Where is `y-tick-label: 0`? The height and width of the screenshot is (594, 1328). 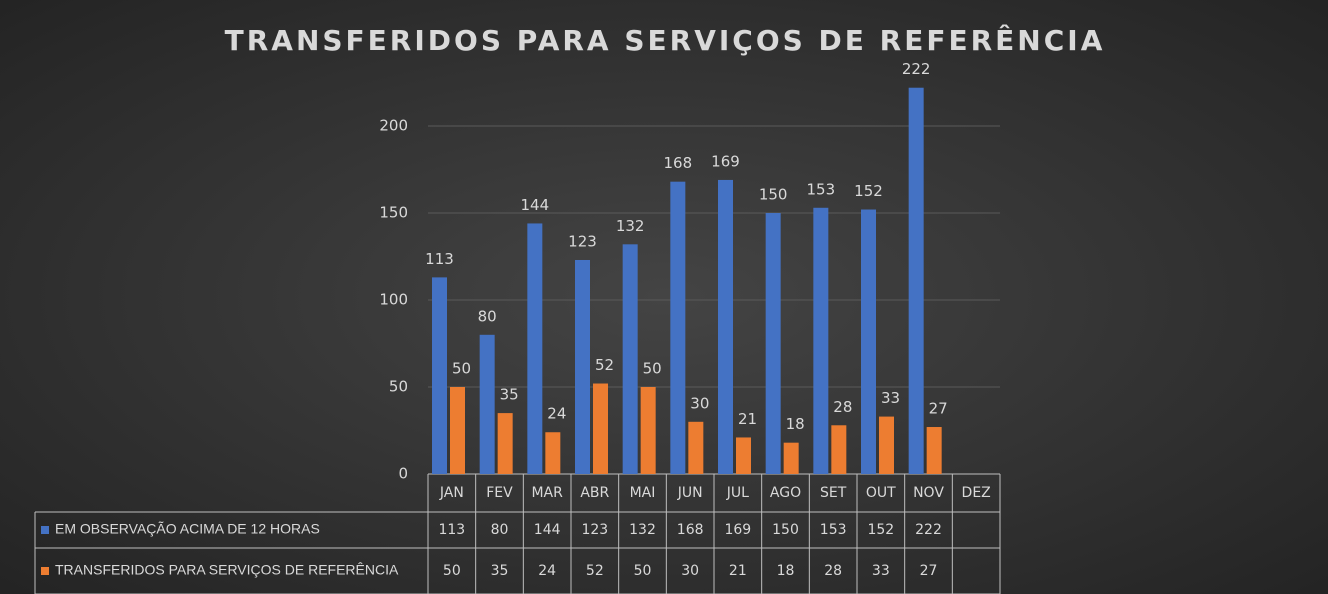 y-tick-label: 0 is located at coordinates (403, 474).